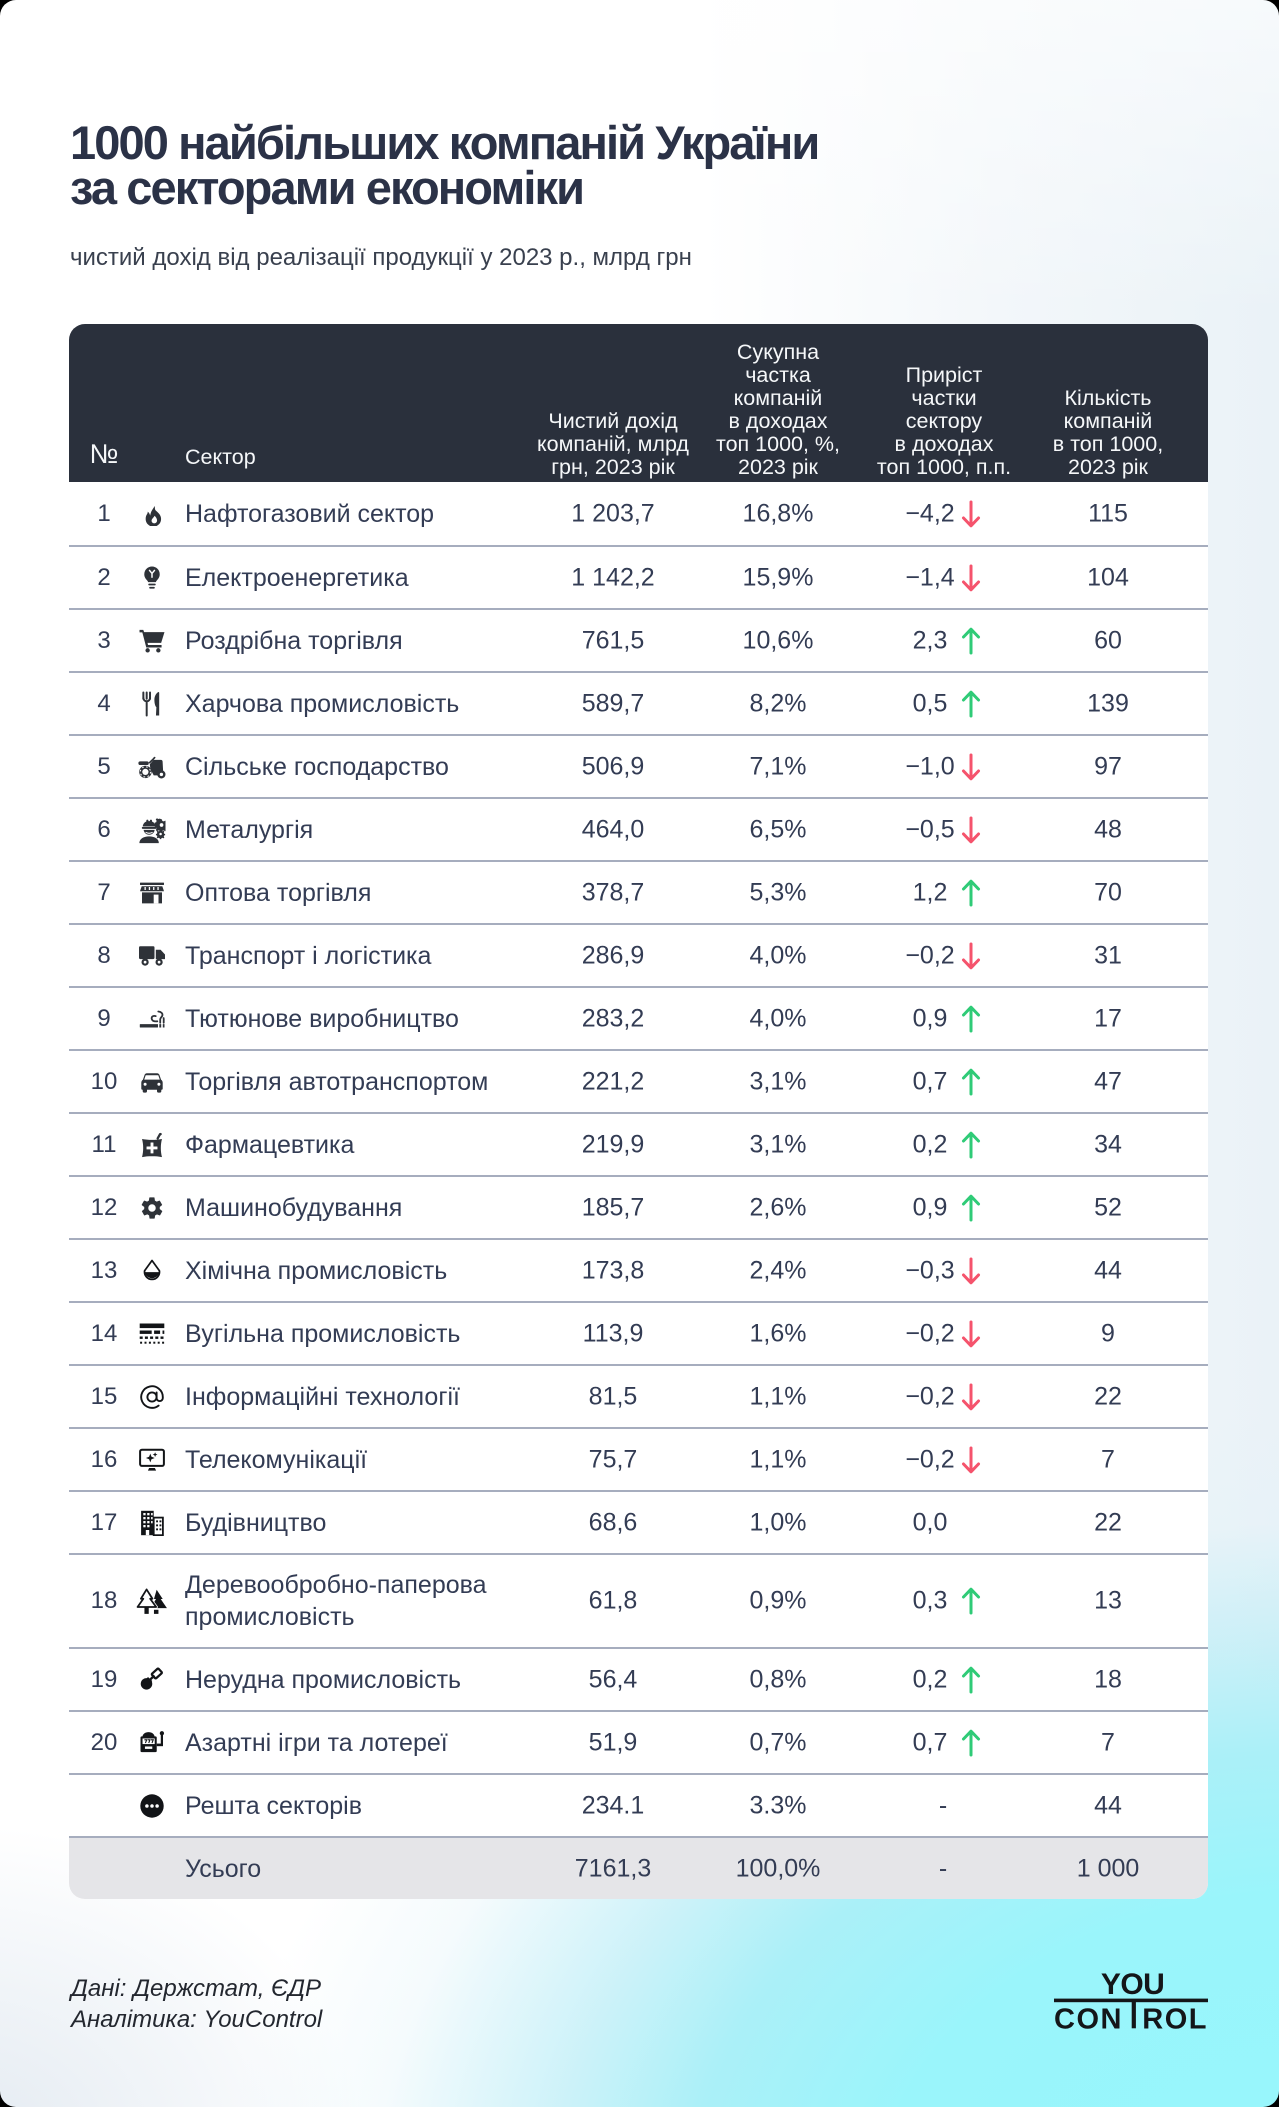 This screenshot has width=1279, height=2107. What do you see at coordinates (1088, 2019) in the screenshot?
I see `svg-text: CON` at bounding box center [1088, 2019].